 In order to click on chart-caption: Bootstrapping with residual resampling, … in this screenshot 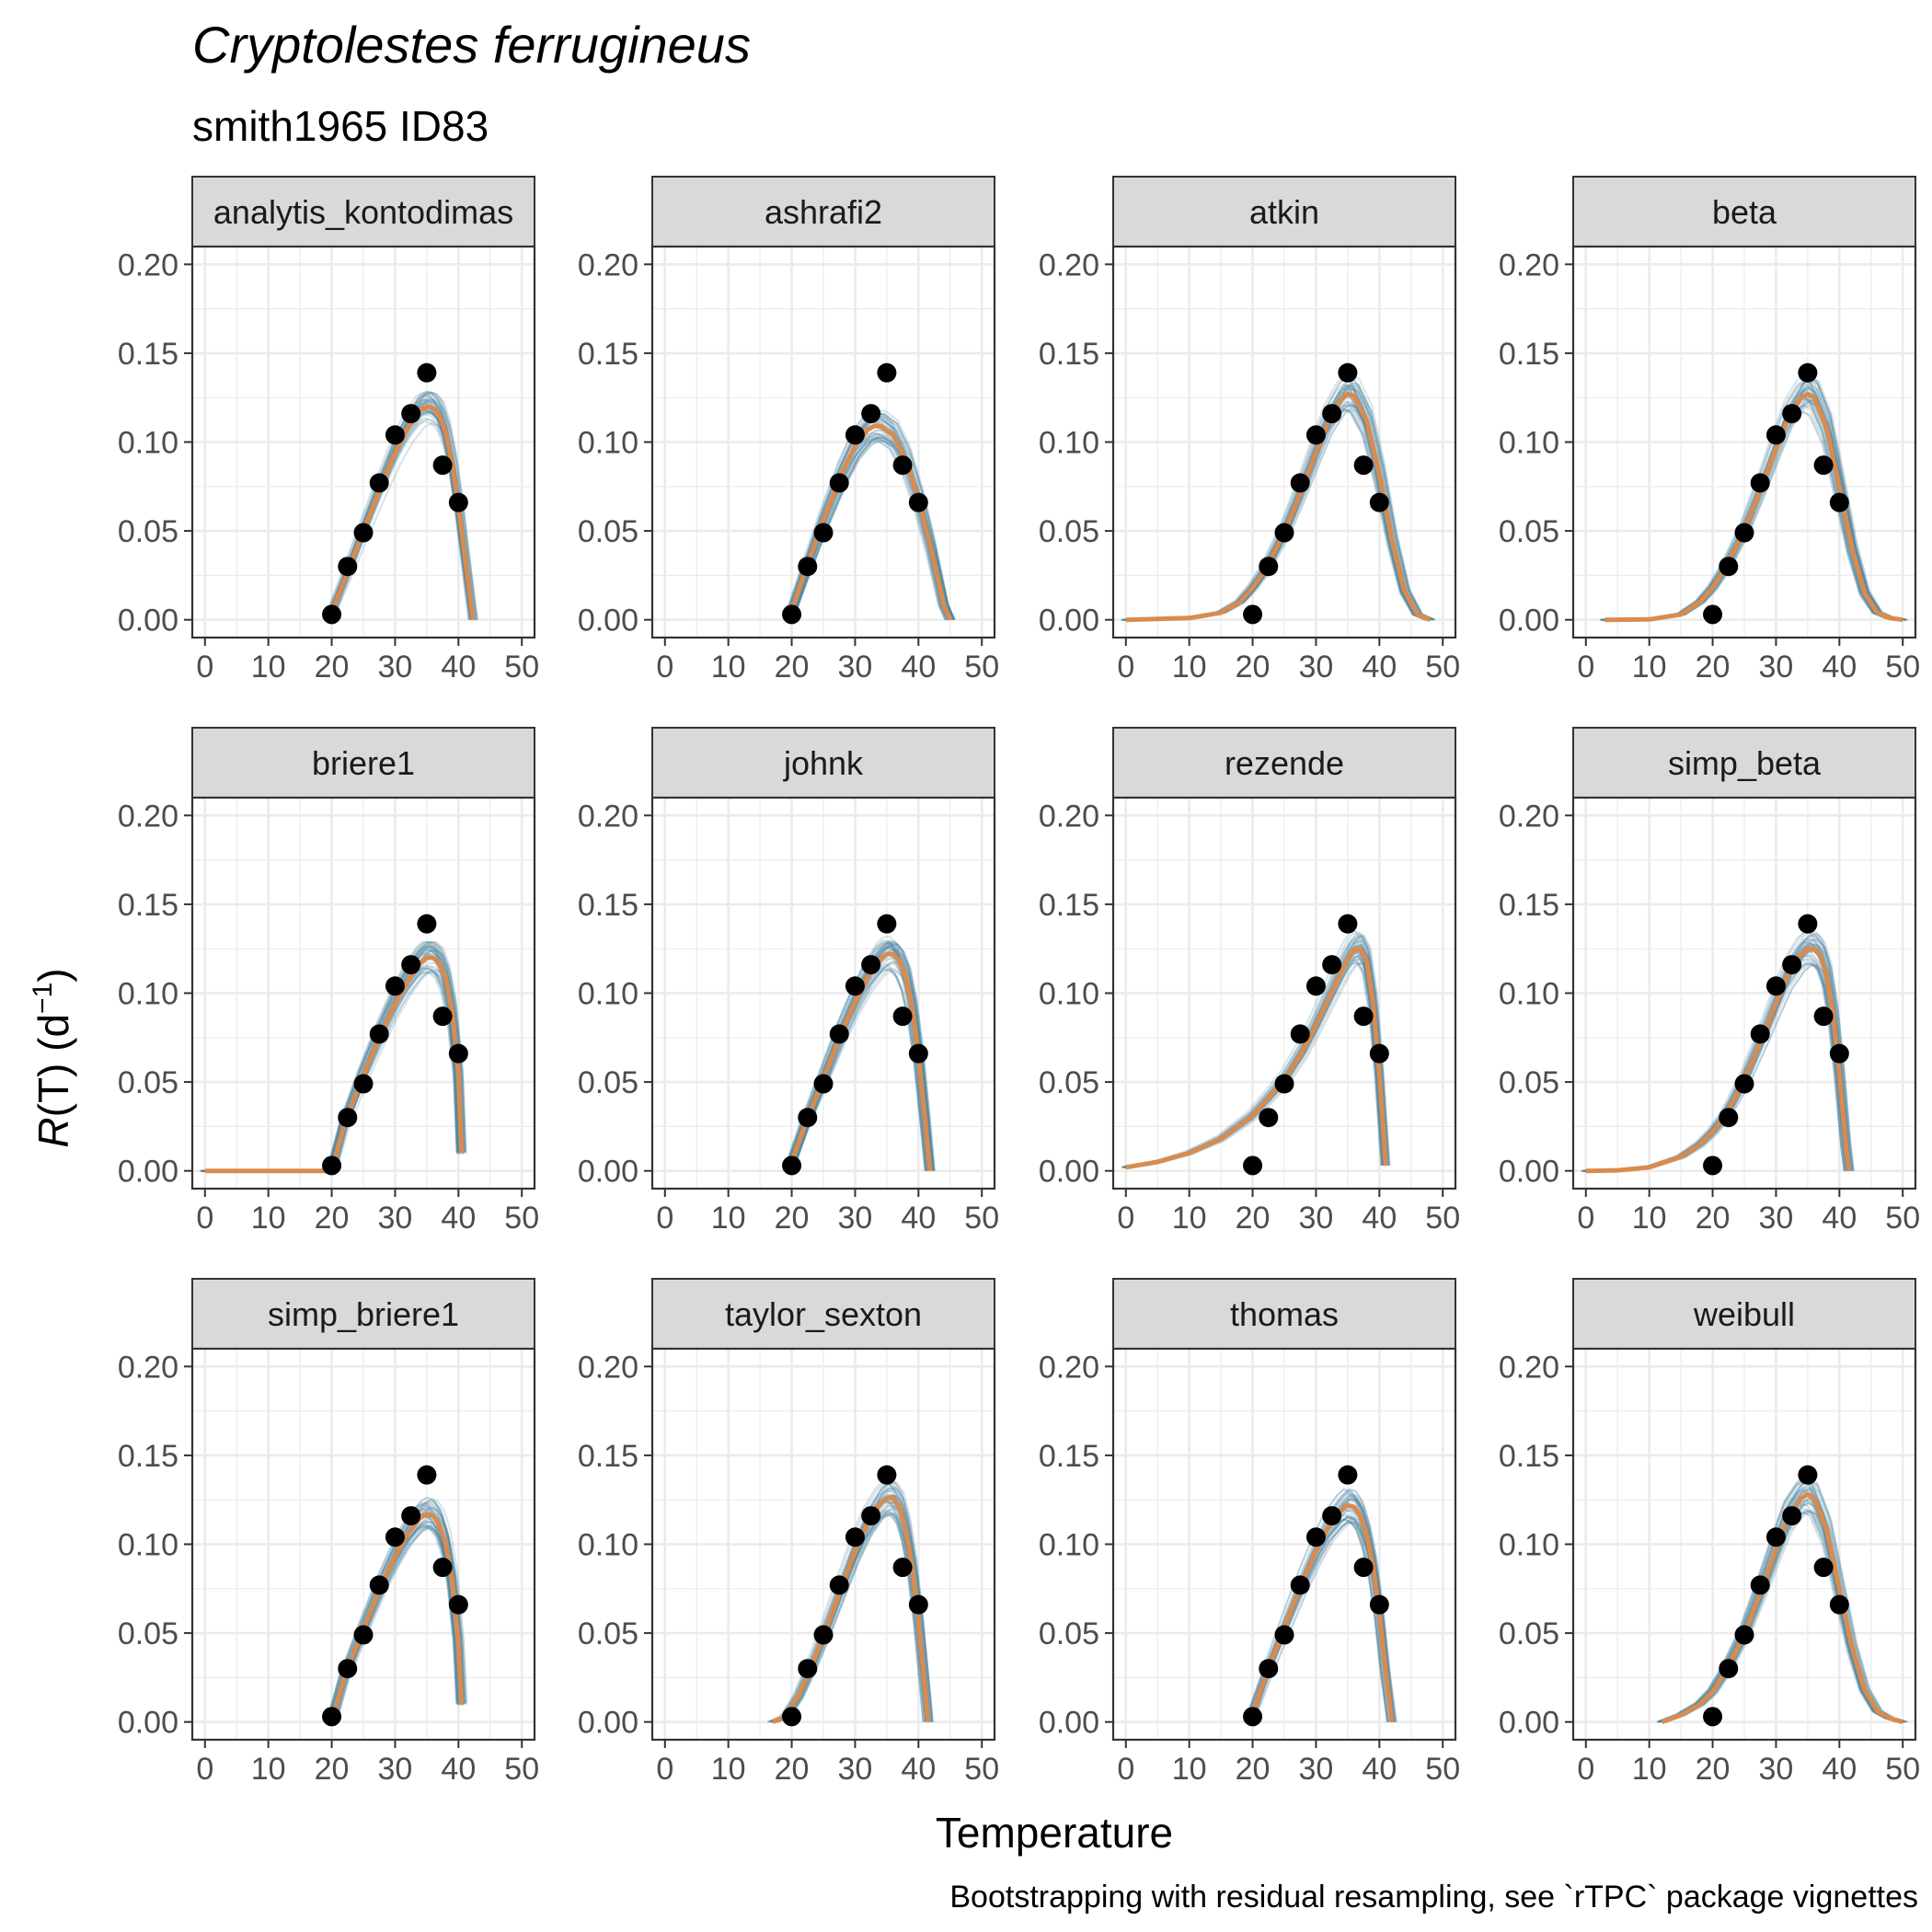, I will do `click(1433, 1897)`.